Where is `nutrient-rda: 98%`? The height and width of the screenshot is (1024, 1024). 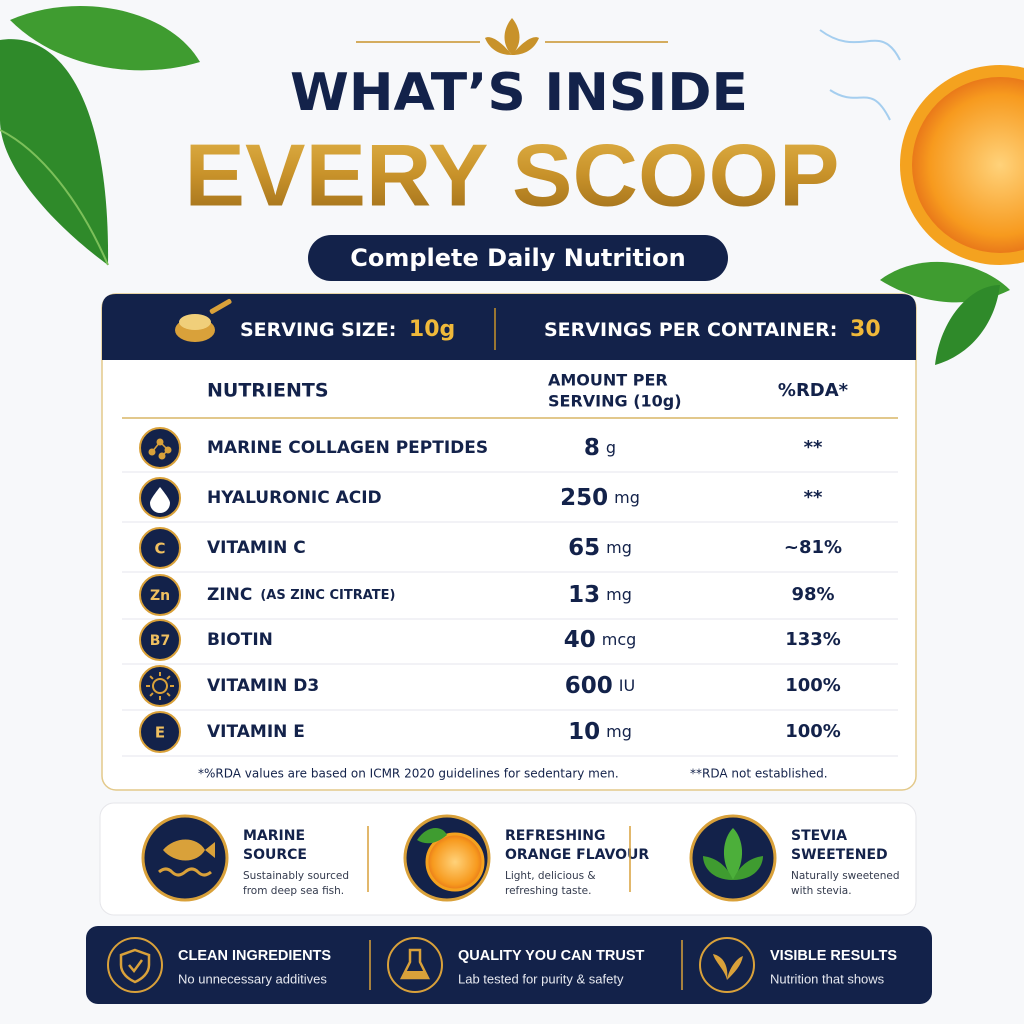
nutrient-rda: 98% is located at coordinates (812, 594).